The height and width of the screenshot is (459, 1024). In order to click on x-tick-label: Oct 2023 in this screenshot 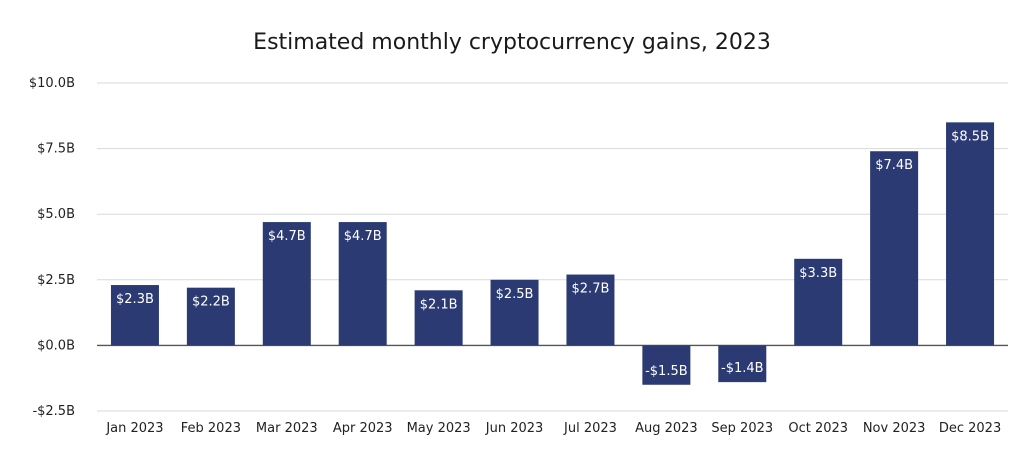, I will do `click(818, 428)`.